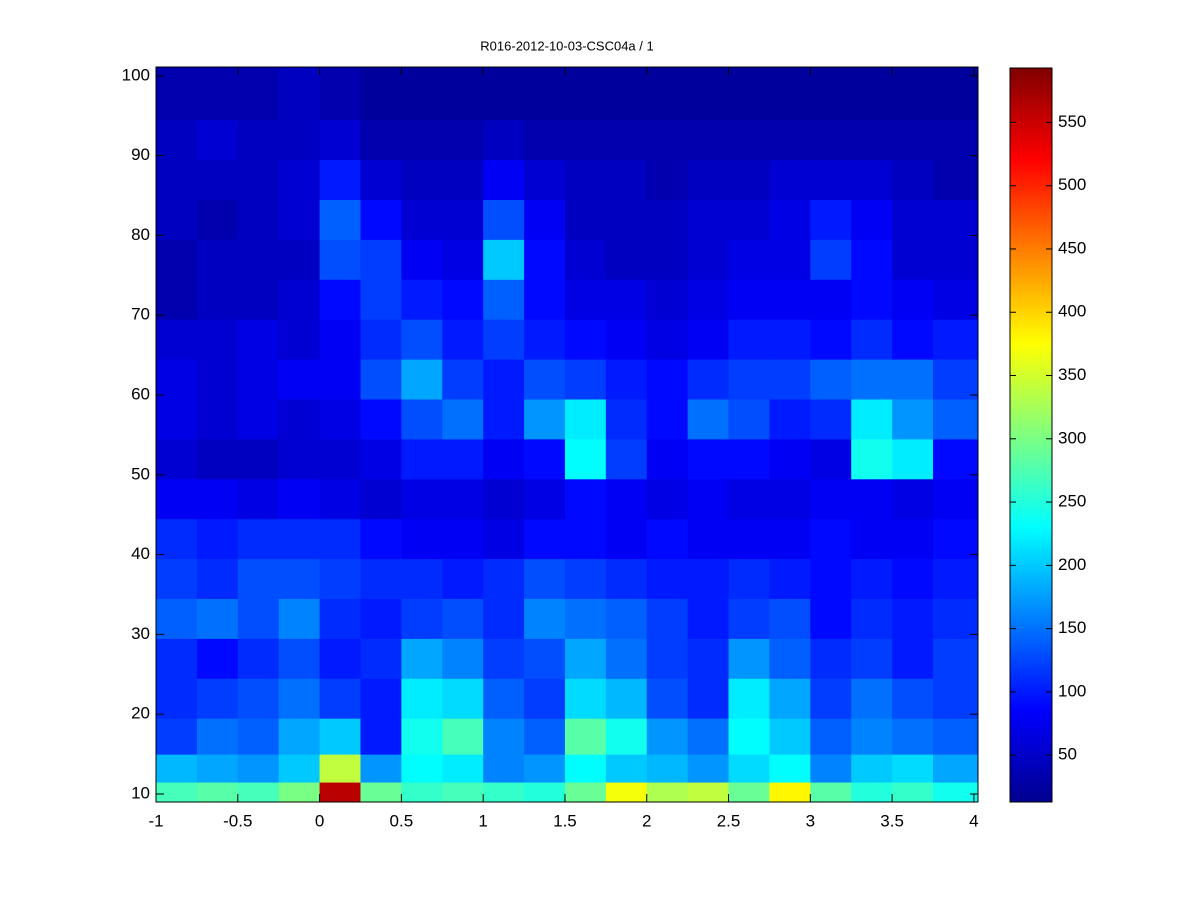 The width and height of the screenshot is (1200, 900). Describe the element at coordinates (973, 820) in the screenshot. I see `x-tick-label: 4` at that location.